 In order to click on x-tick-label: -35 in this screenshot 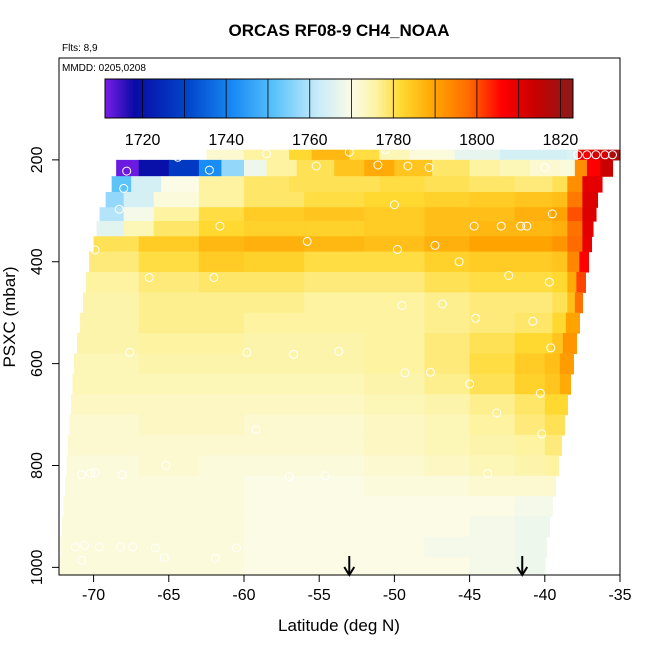, I will do `click(619, 595)`.